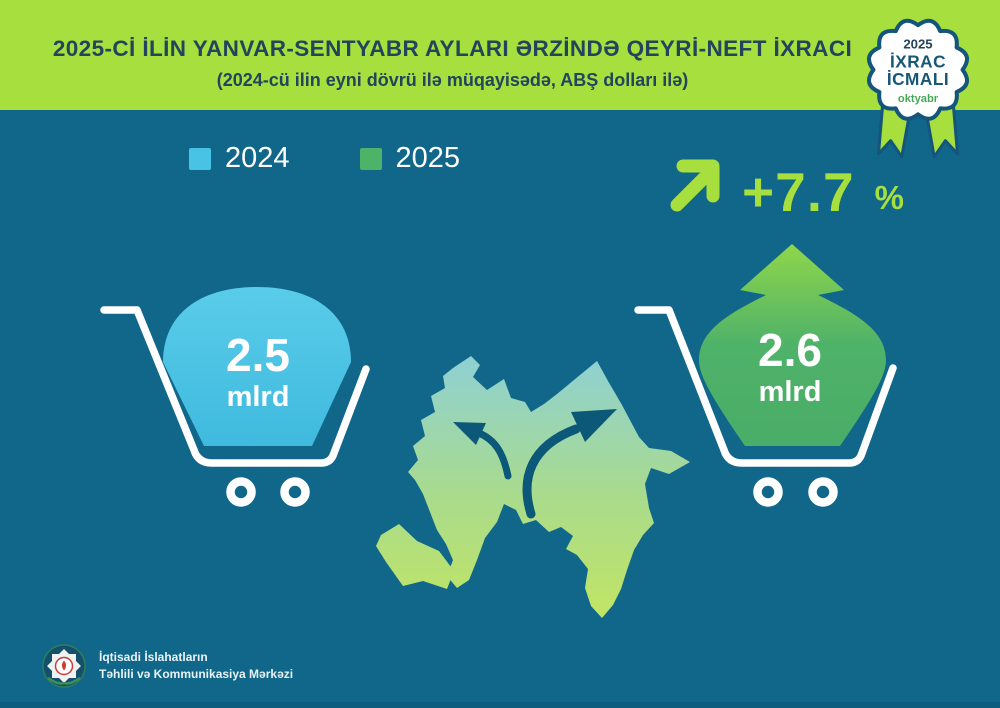 Image resolution: width=1000 pixels, height=708 pixels. I want to click on badge-month: oktyabr, so click(918, 99).